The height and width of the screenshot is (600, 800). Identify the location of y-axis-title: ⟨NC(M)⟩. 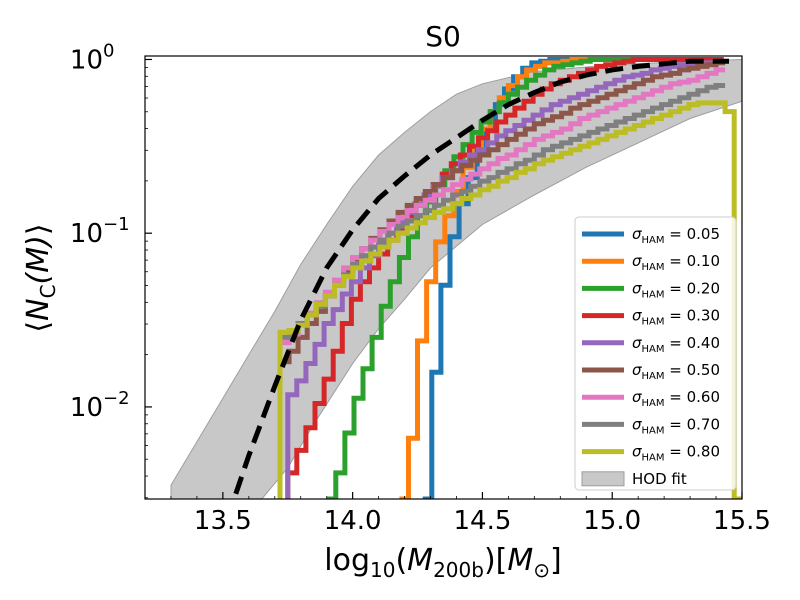
(40, 277).